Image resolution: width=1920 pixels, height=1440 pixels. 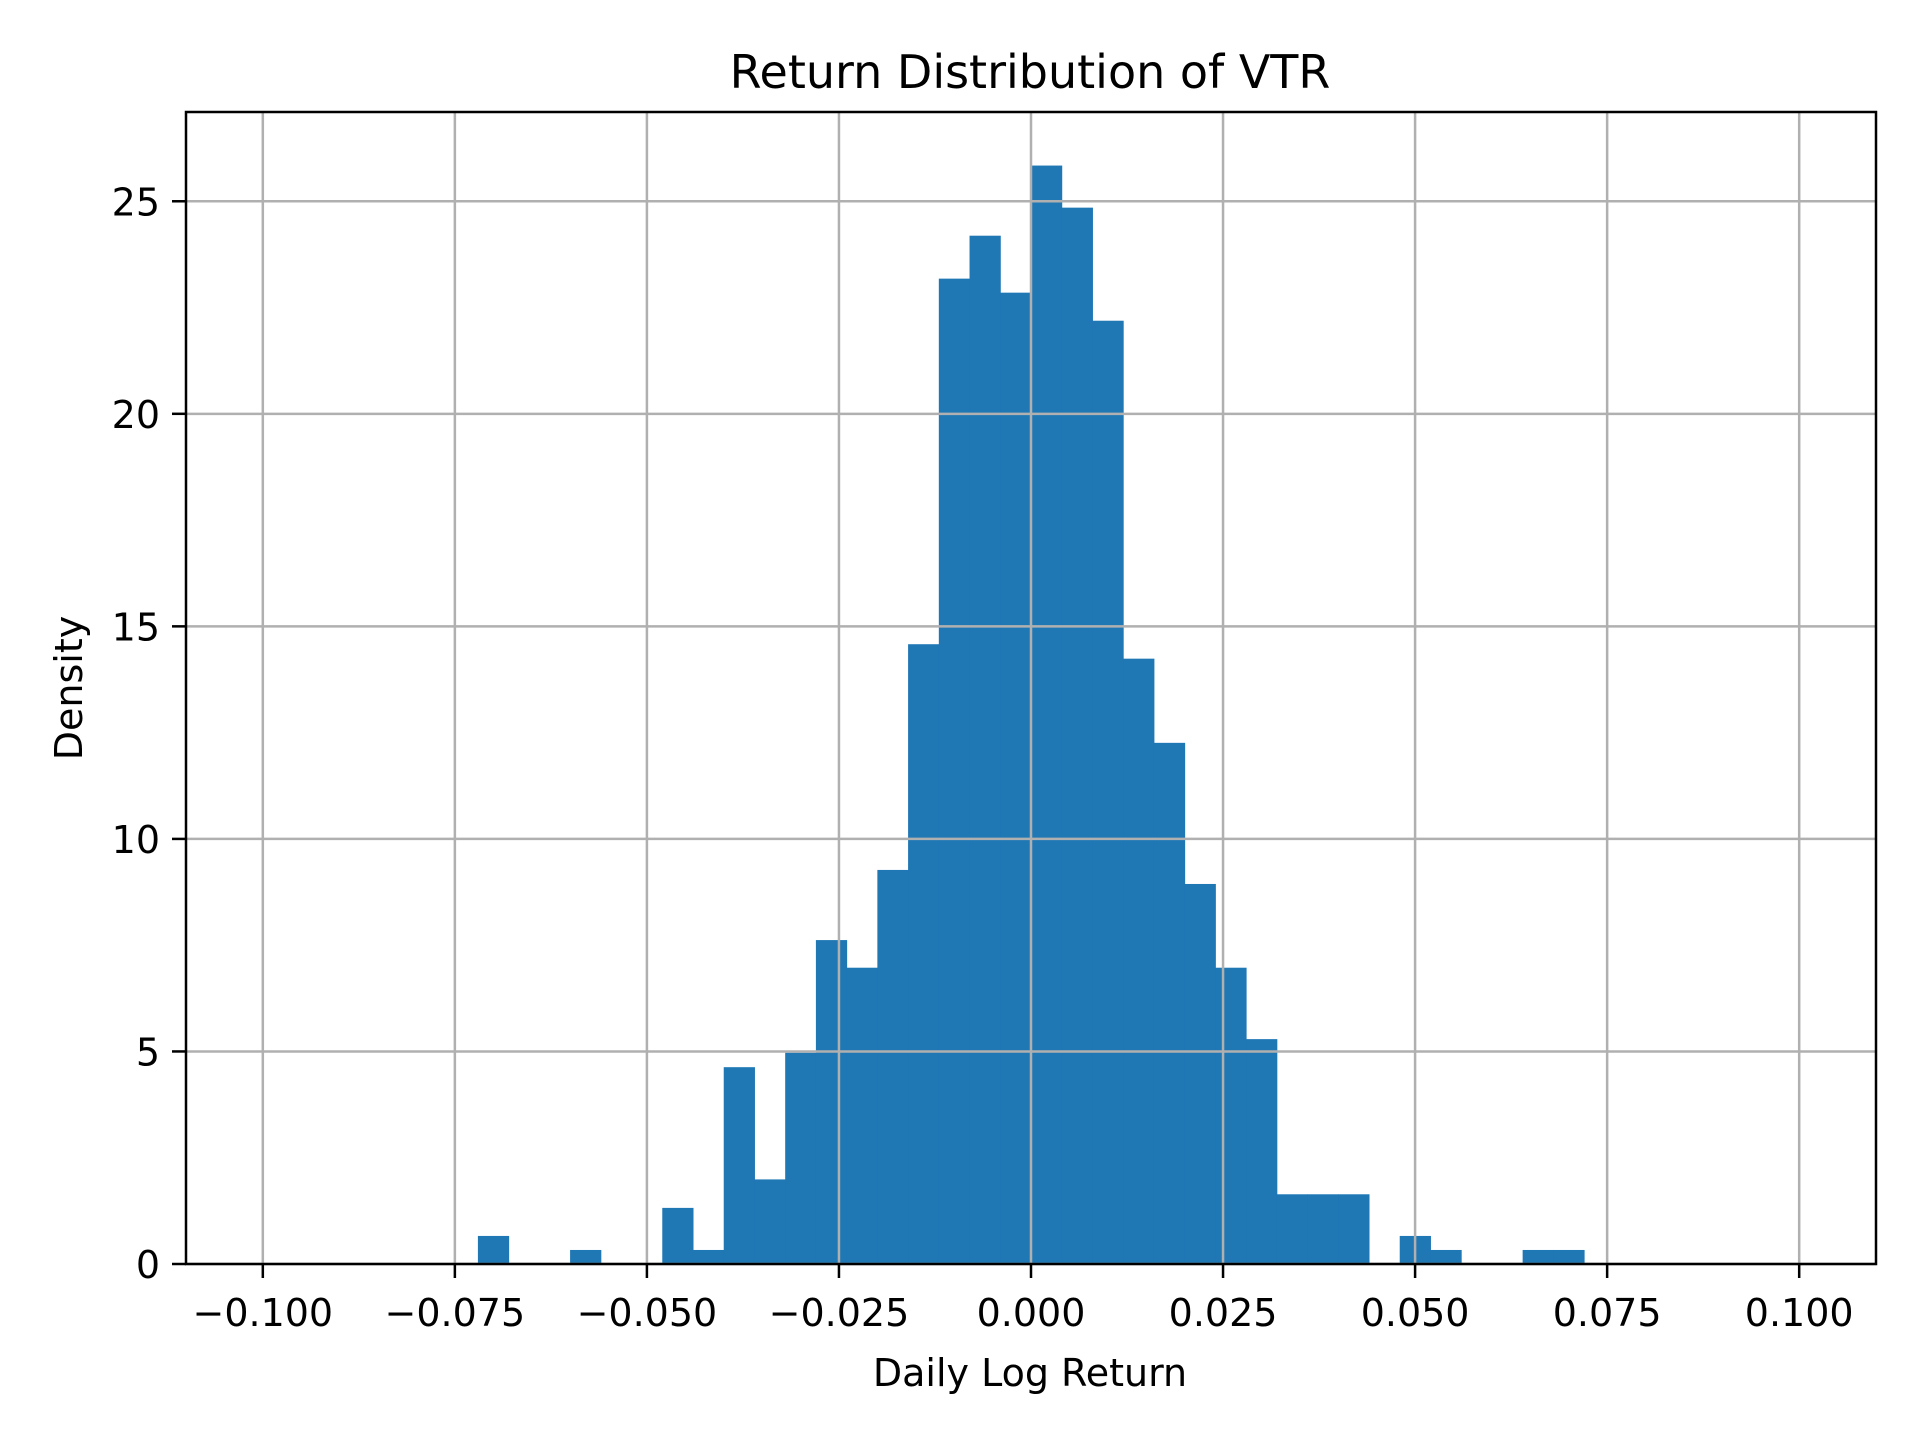 I want to click on y-tick-label: 20, so click(x=136, y=415).